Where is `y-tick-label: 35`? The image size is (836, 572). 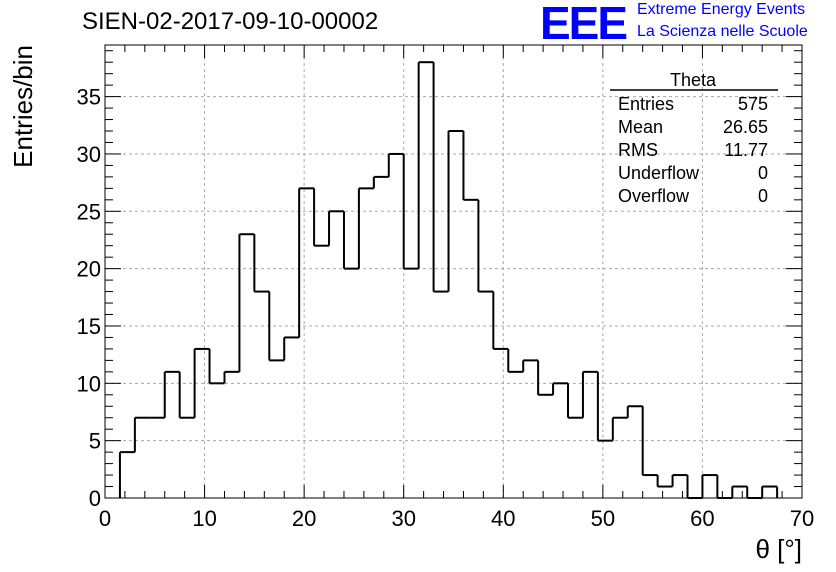 y-tick-label: 35 is located at coordinates (89, 97).